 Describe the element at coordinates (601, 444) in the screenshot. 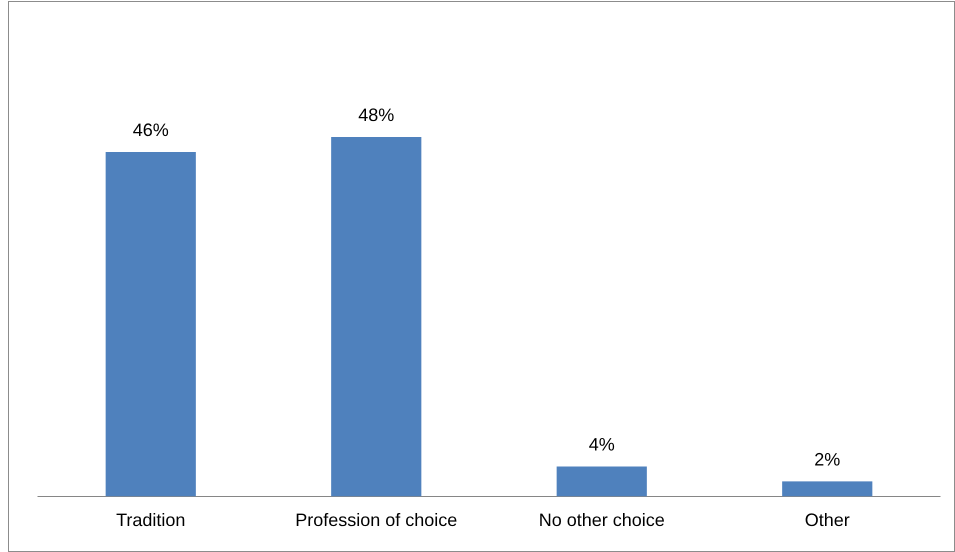

I see `data-label: 4%` at that location.